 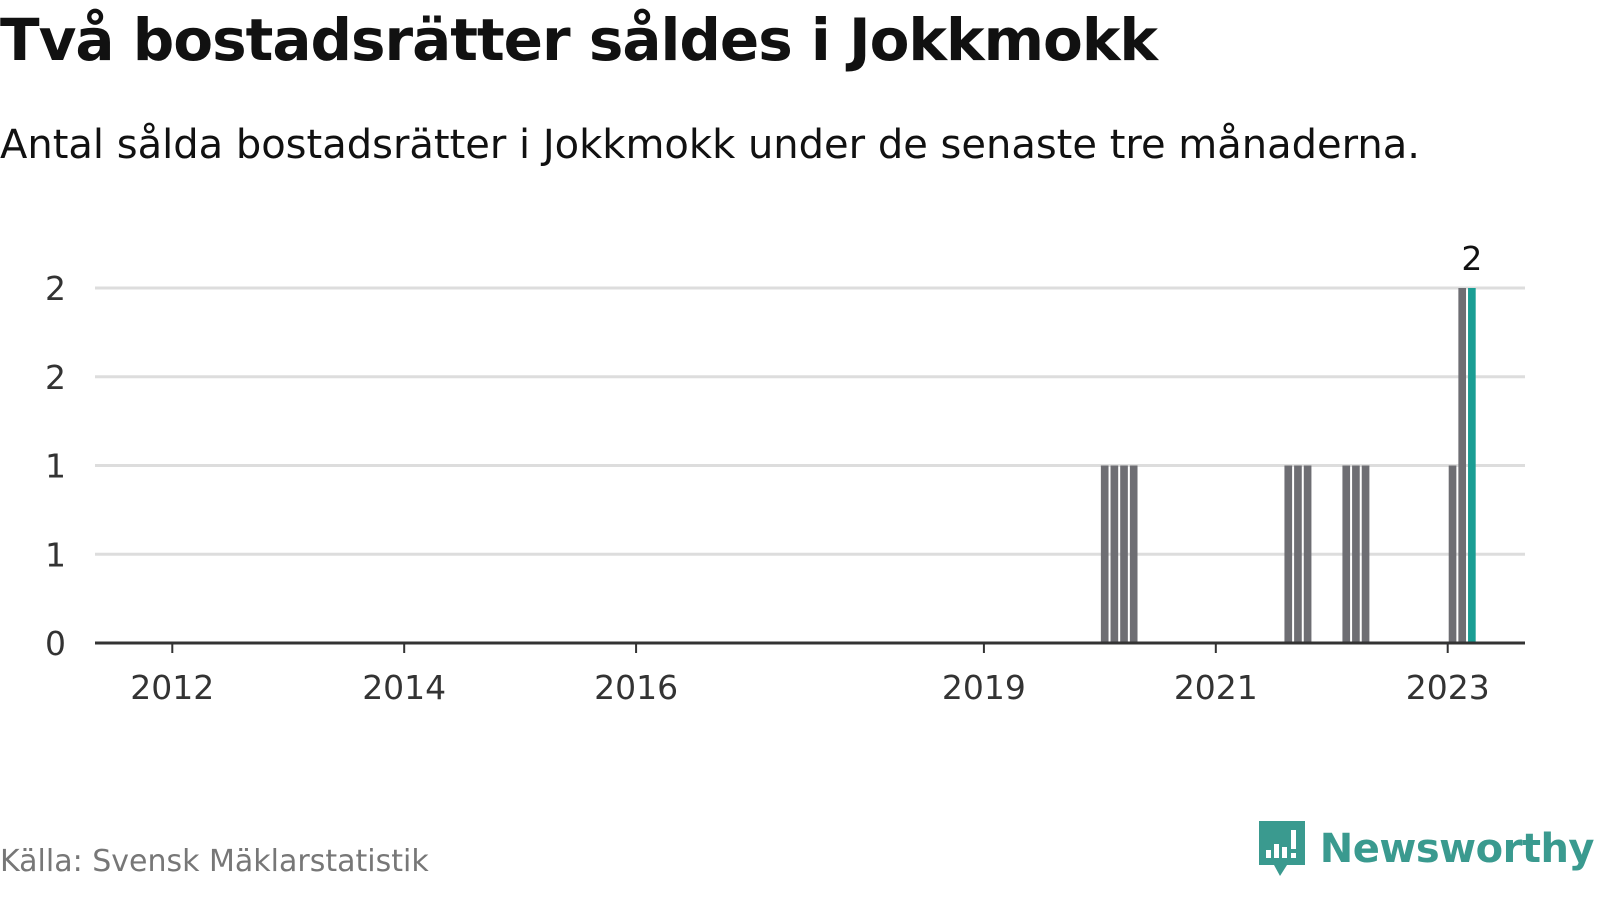 What do you see at coordinates (404, 687) in the screenshot?
I see `x-tick-label: 2014` at bounding box center [404, 687].